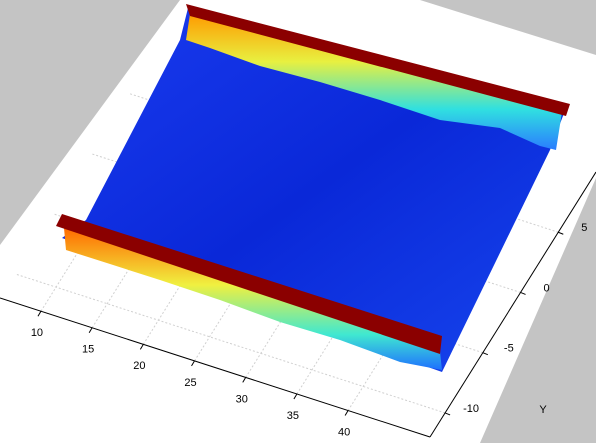  What do you see at coordinates (88, 350) in the screenshot?
I see `x-tick-label: 15` at bounding box center [88, 350].